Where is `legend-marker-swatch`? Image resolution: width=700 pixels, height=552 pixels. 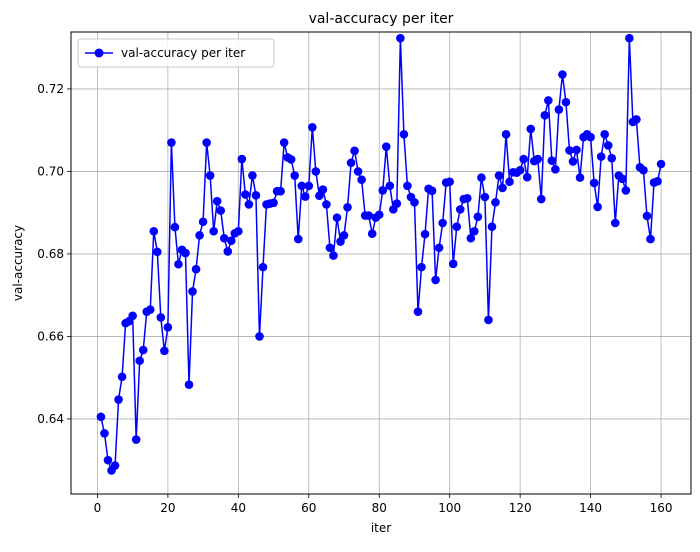 legend-marker-swatch is located at coordinates (99, 53).